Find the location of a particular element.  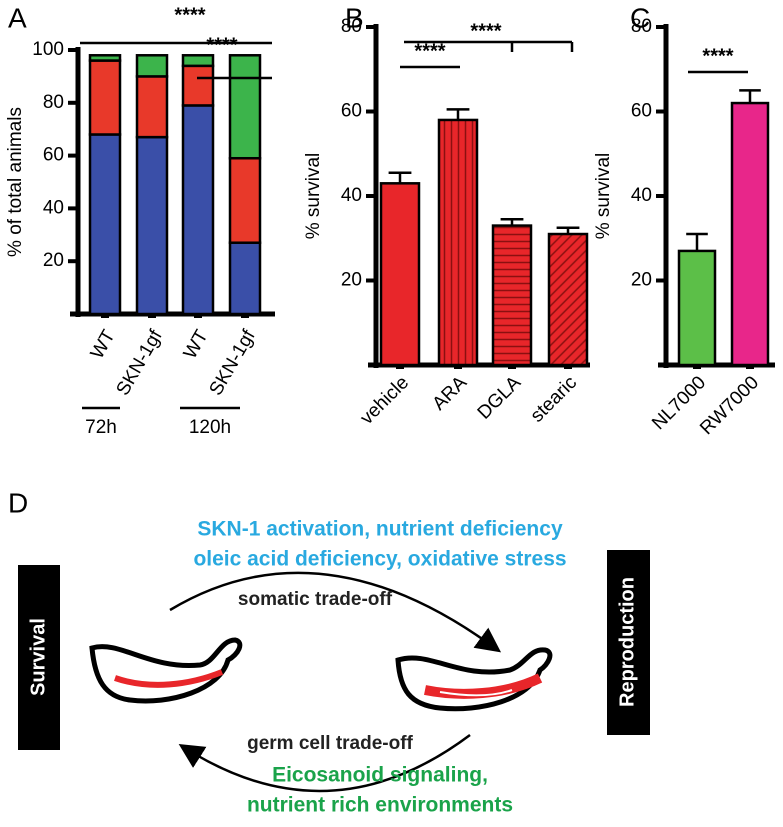

x-tick-label: DGLA is located at coordinates (500, 398).